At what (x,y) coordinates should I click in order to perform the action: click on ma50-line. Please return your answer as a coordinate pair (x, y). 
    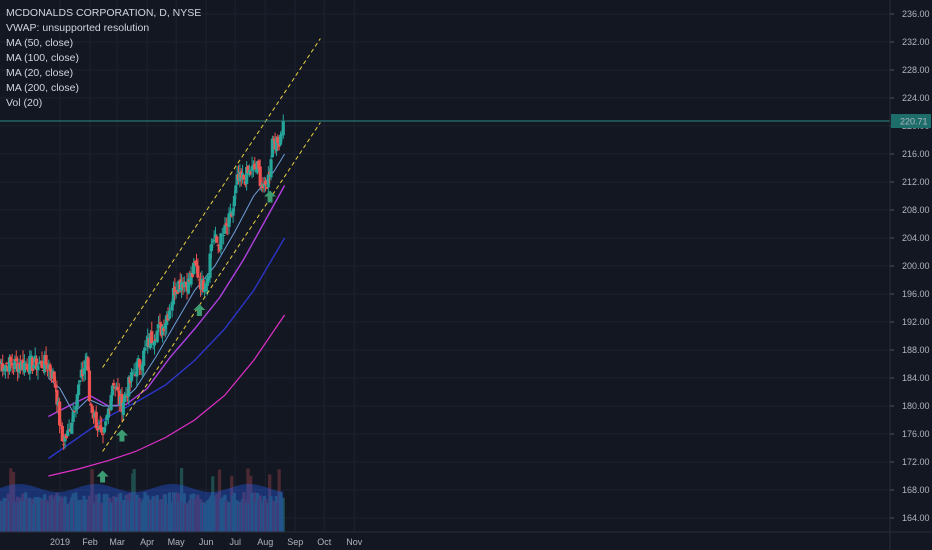
    Looking at the image, I should click on (167, 301).